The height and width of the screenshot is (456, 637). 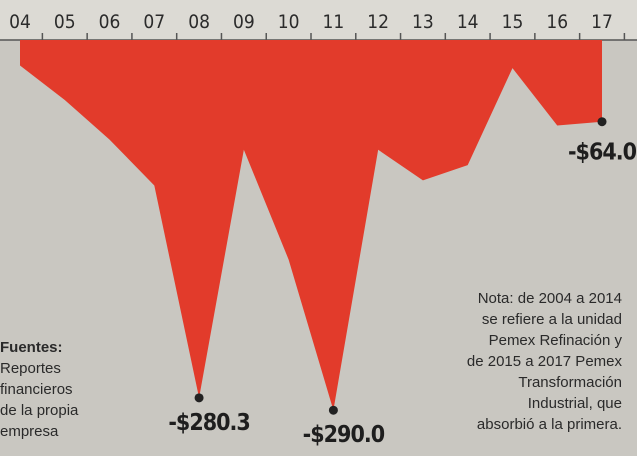 What do you see at coordinates (39, 410) in the screenshot?
I see `sources-line: de la propia` at bounding box center [39, 410].